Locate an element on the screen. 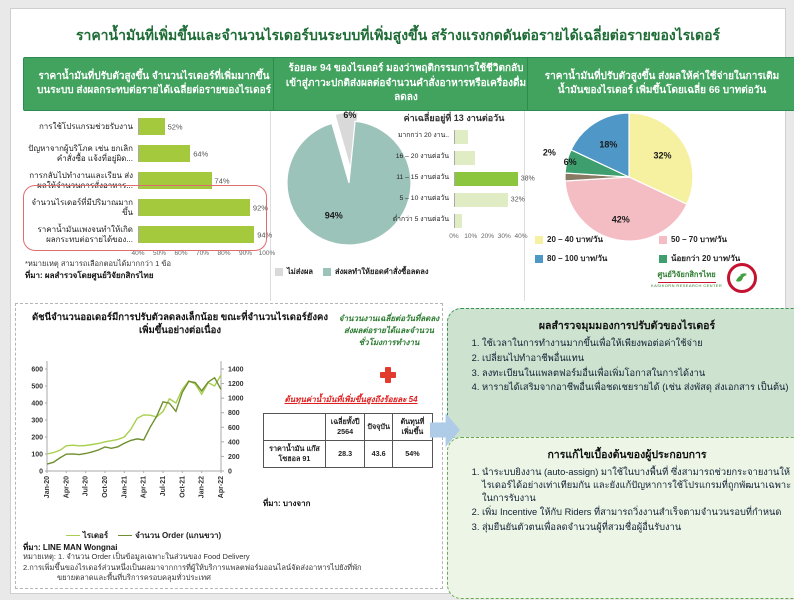 This screenshot has width=794, height=600. adaptation-box-title: ผลสำรวจมุมมองการปรับตัวของไรเดอร์ is located at coordinates (627, 326).